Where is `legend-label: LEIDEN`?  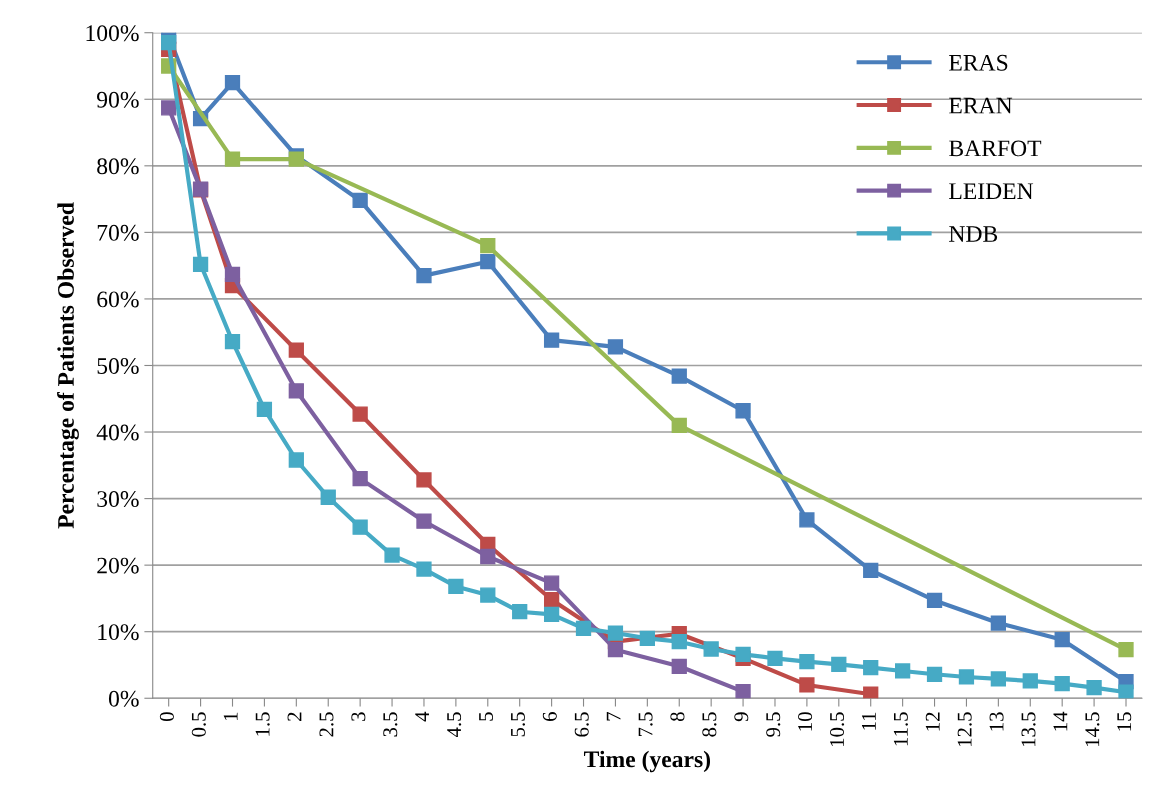
legend-label: LEIDEN is located at coordinates (991, 191).